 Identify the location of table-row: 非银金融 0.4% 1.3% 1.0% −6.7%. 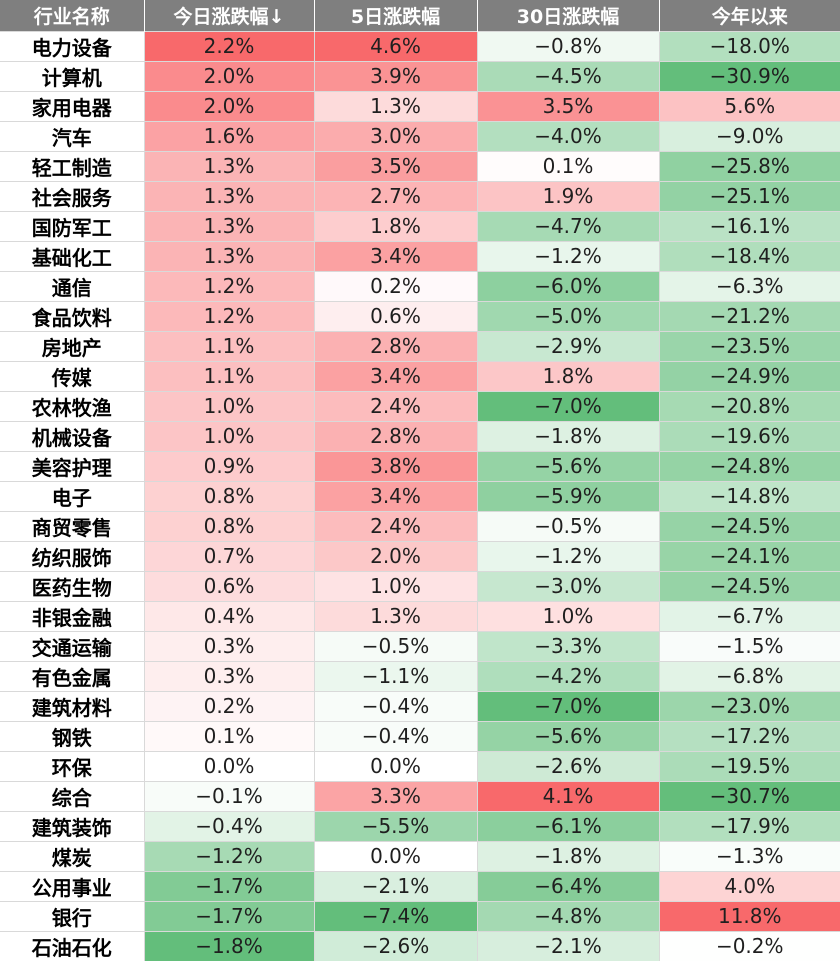
(420, 615).